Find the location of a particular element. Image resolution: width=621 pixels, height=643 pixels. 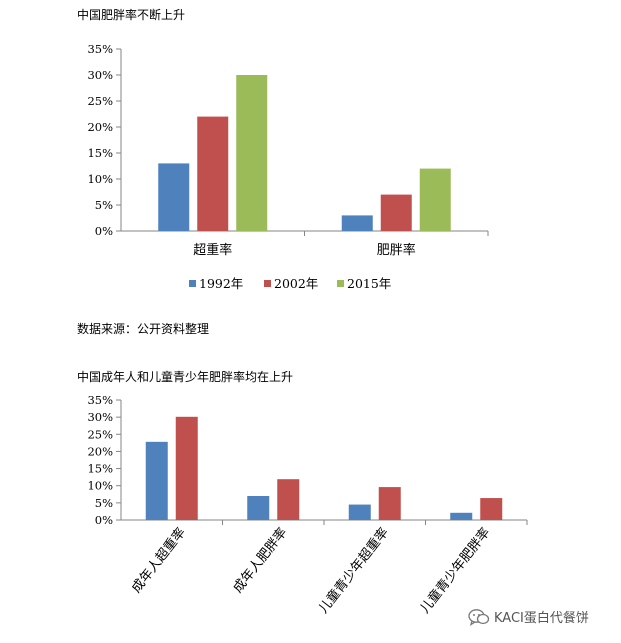

legend-label: 2002年 is located at coordinates (296, 283).